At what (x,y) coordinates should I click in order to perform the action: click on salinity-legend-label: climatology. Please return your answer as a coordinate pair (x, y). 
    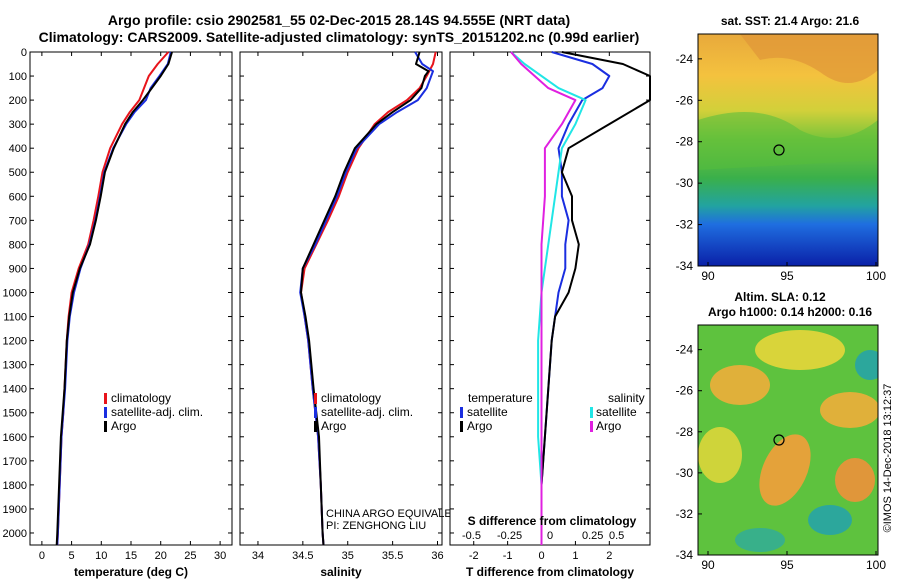
    Looking at the image, I should click on (351, 398).